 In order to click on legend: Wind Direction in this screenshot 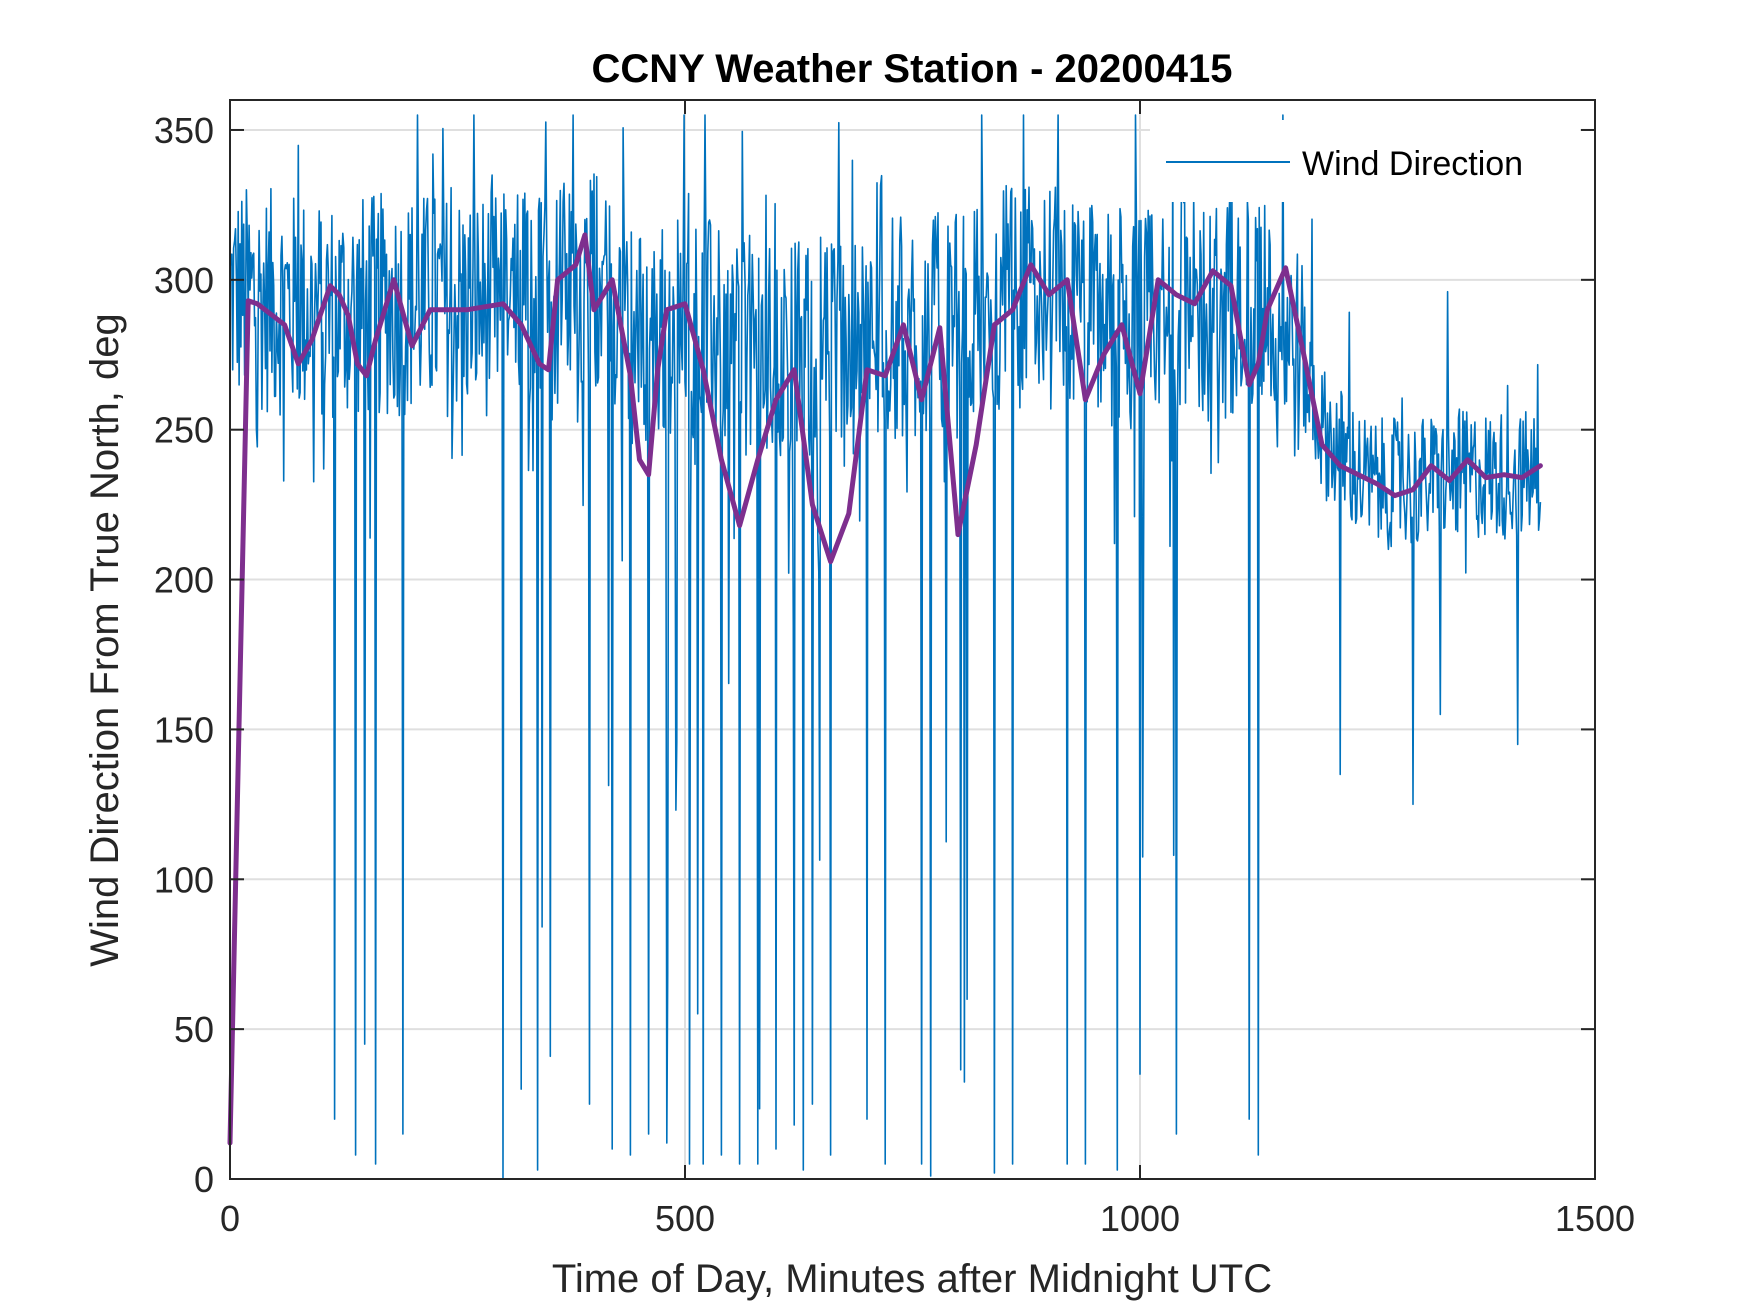, I will do `click(1365, 161)`.